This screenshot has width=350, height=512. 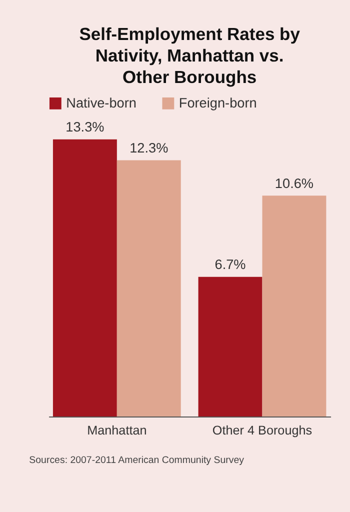 I want to click on data-label: 13.3%, so click(x=85, y=127).